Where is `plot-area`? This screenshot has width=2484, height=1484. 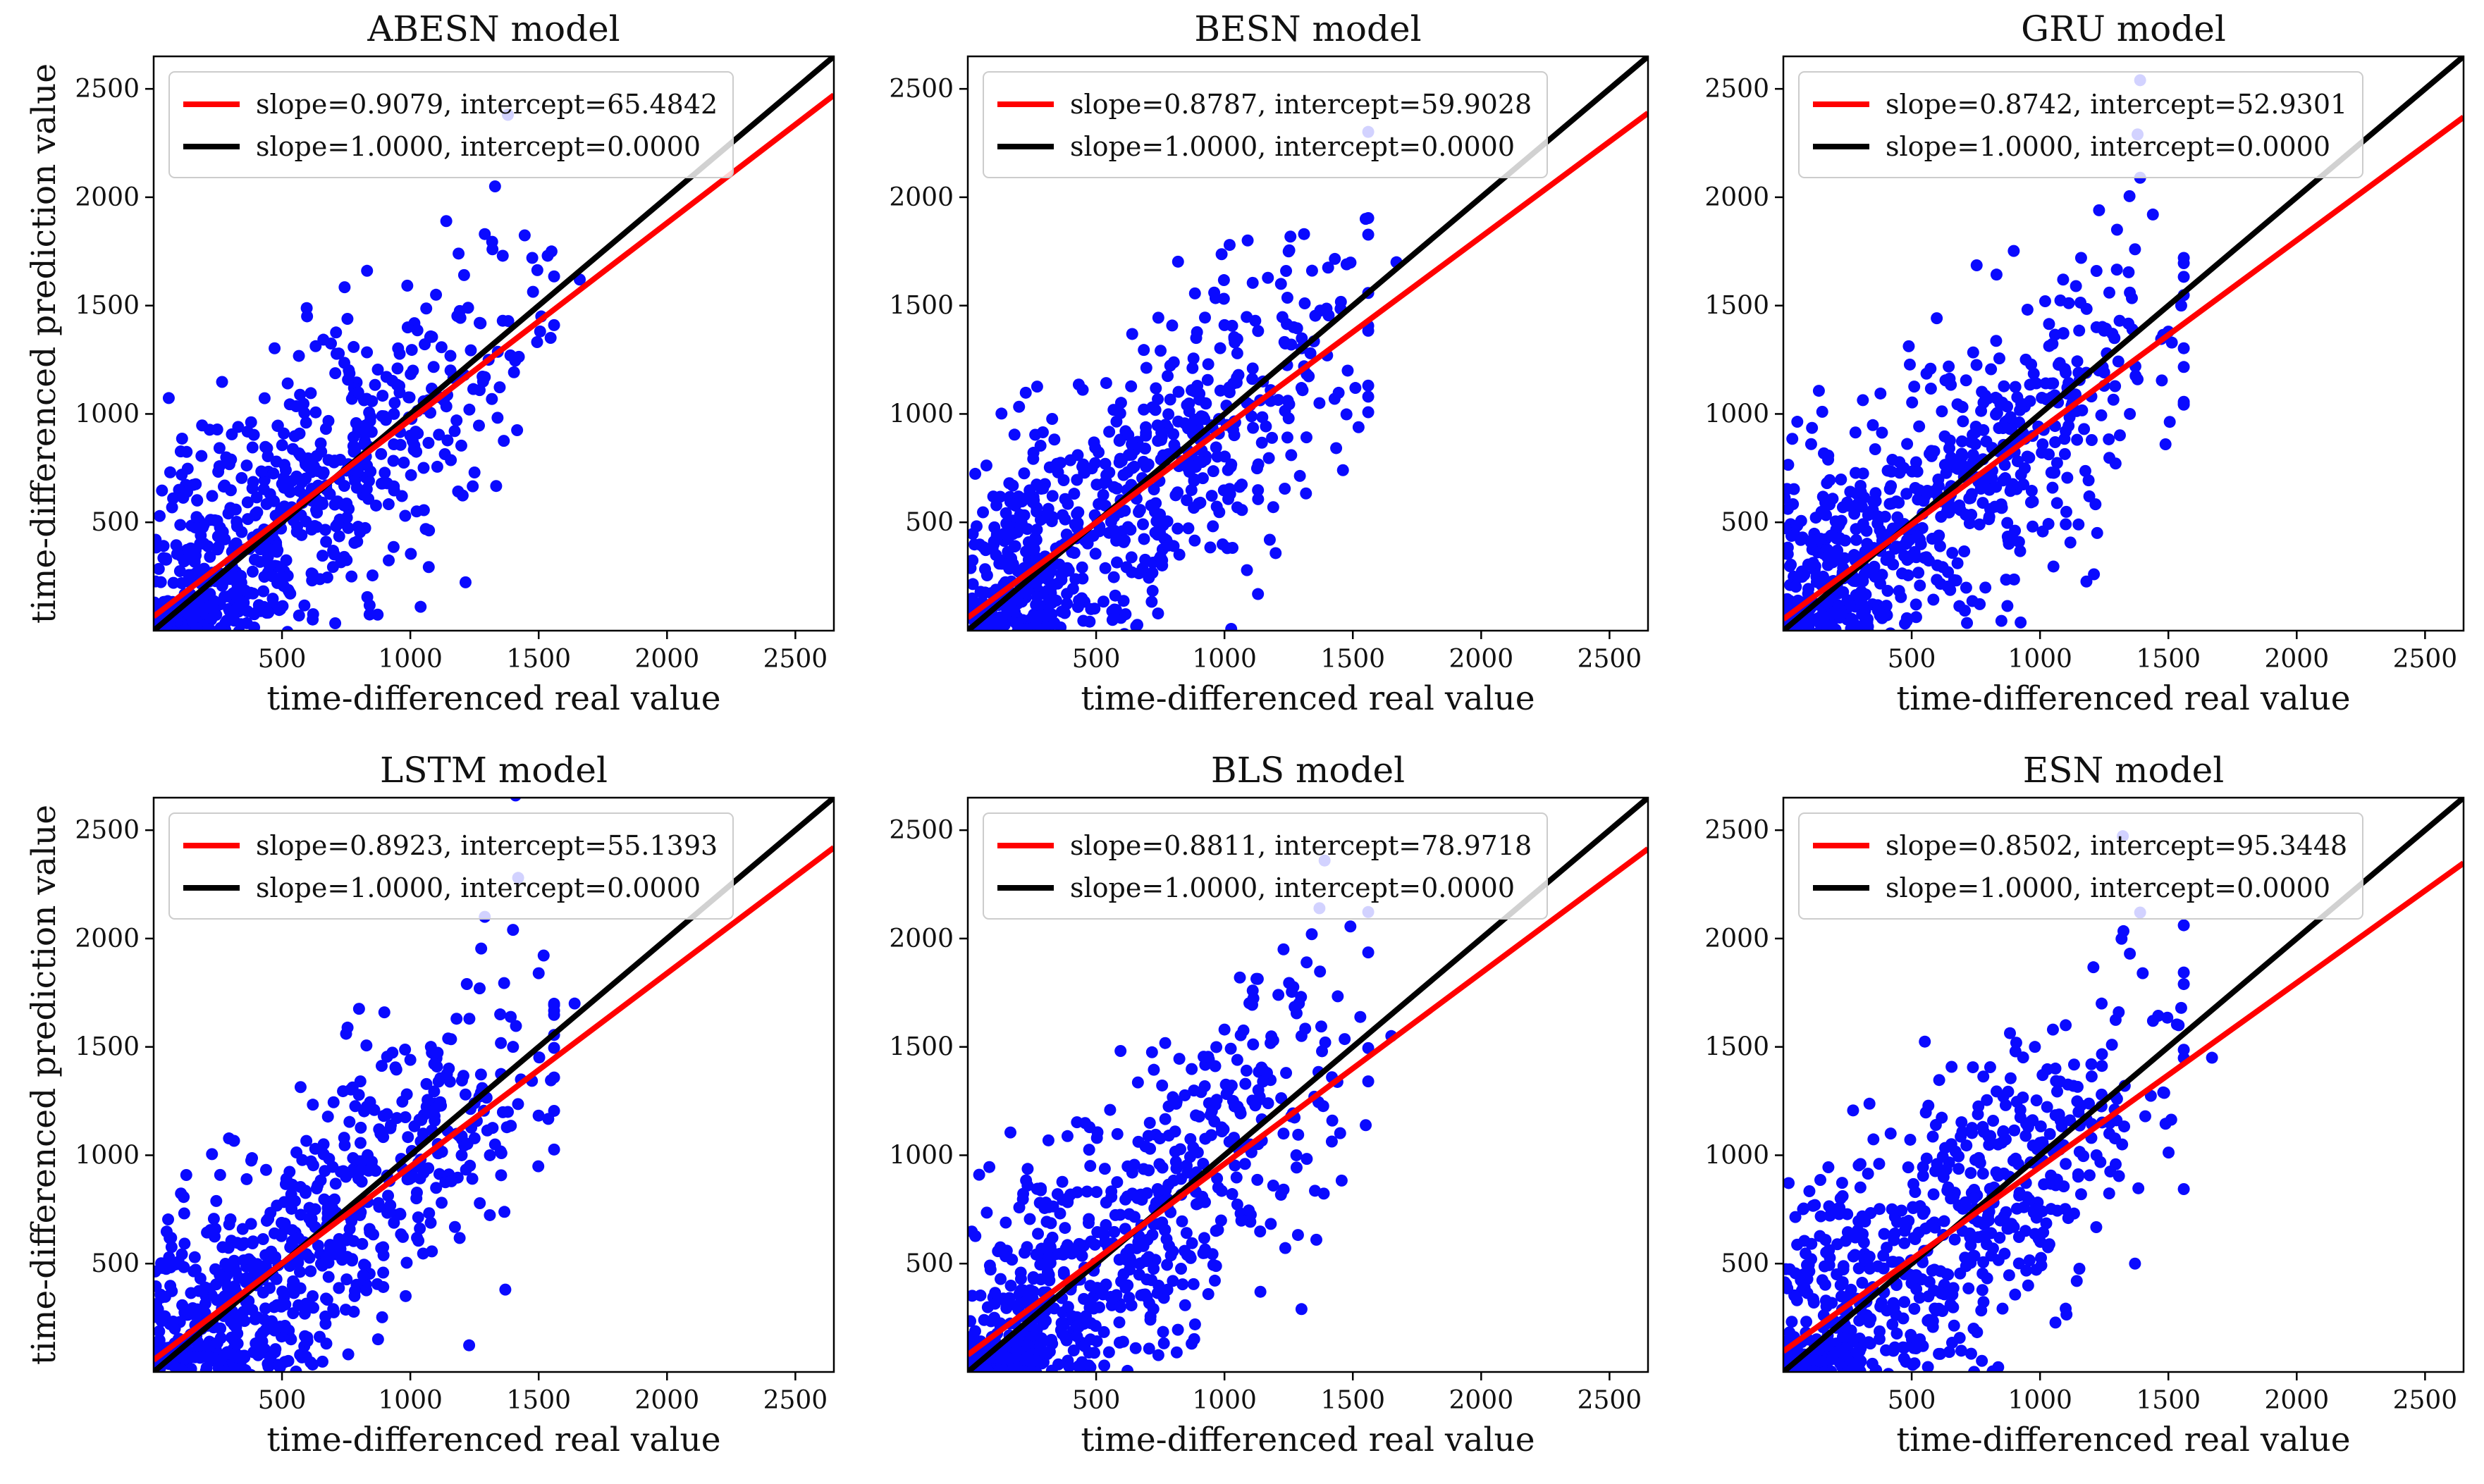
plot-area is located at coordinates (2123, 343).